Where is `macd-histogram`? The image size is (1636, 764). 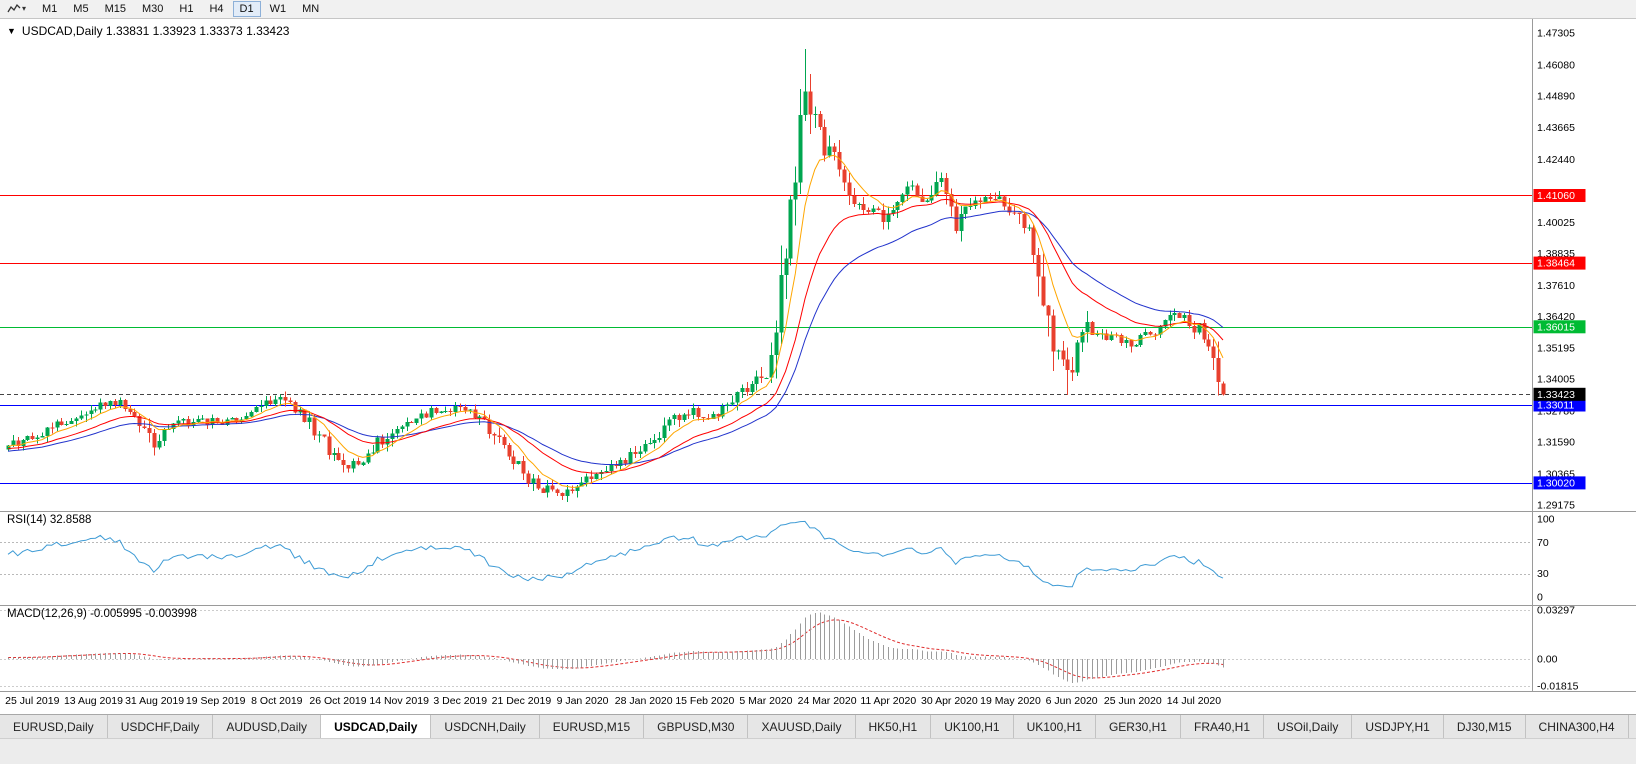 macd-histogram is located at coordinates (616, 647).